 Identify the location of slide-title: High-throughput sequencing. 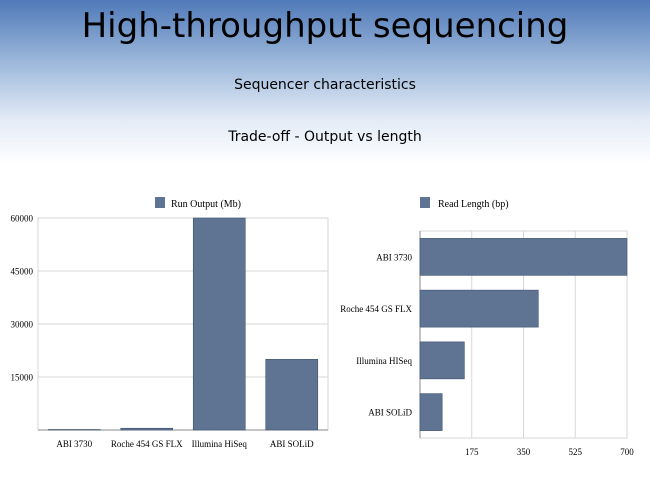
(325, 26).